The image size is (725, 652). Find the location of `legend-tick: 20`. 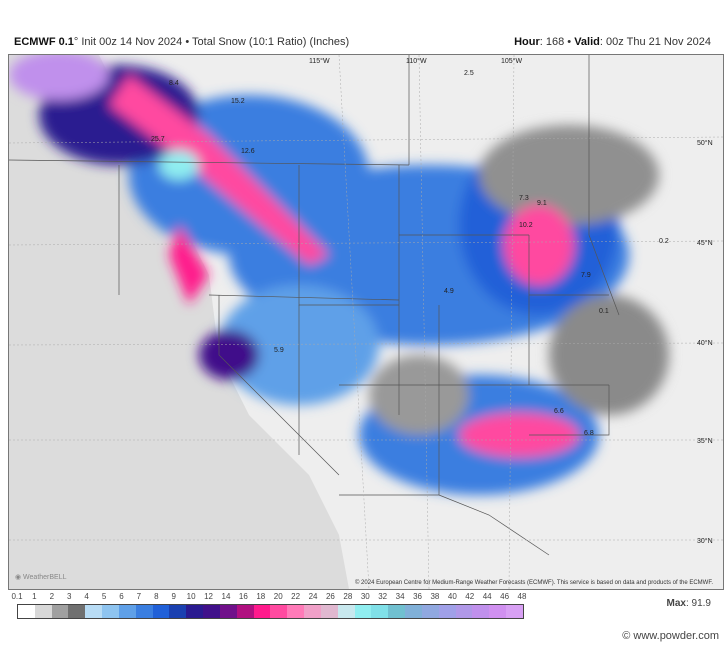

legend-tick: 20 is located at coordinates (278, 596).